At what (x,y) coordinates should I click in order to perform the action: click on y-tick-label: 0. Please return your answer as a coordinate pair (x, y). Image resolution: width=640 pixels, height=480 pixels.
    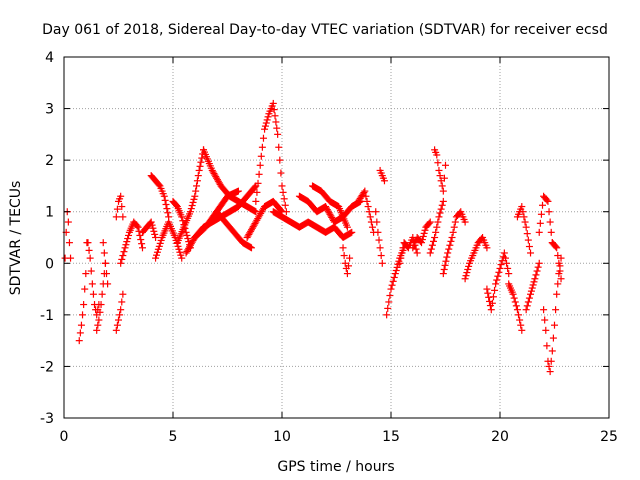
    Looking at the image, I should click on (49, 264).